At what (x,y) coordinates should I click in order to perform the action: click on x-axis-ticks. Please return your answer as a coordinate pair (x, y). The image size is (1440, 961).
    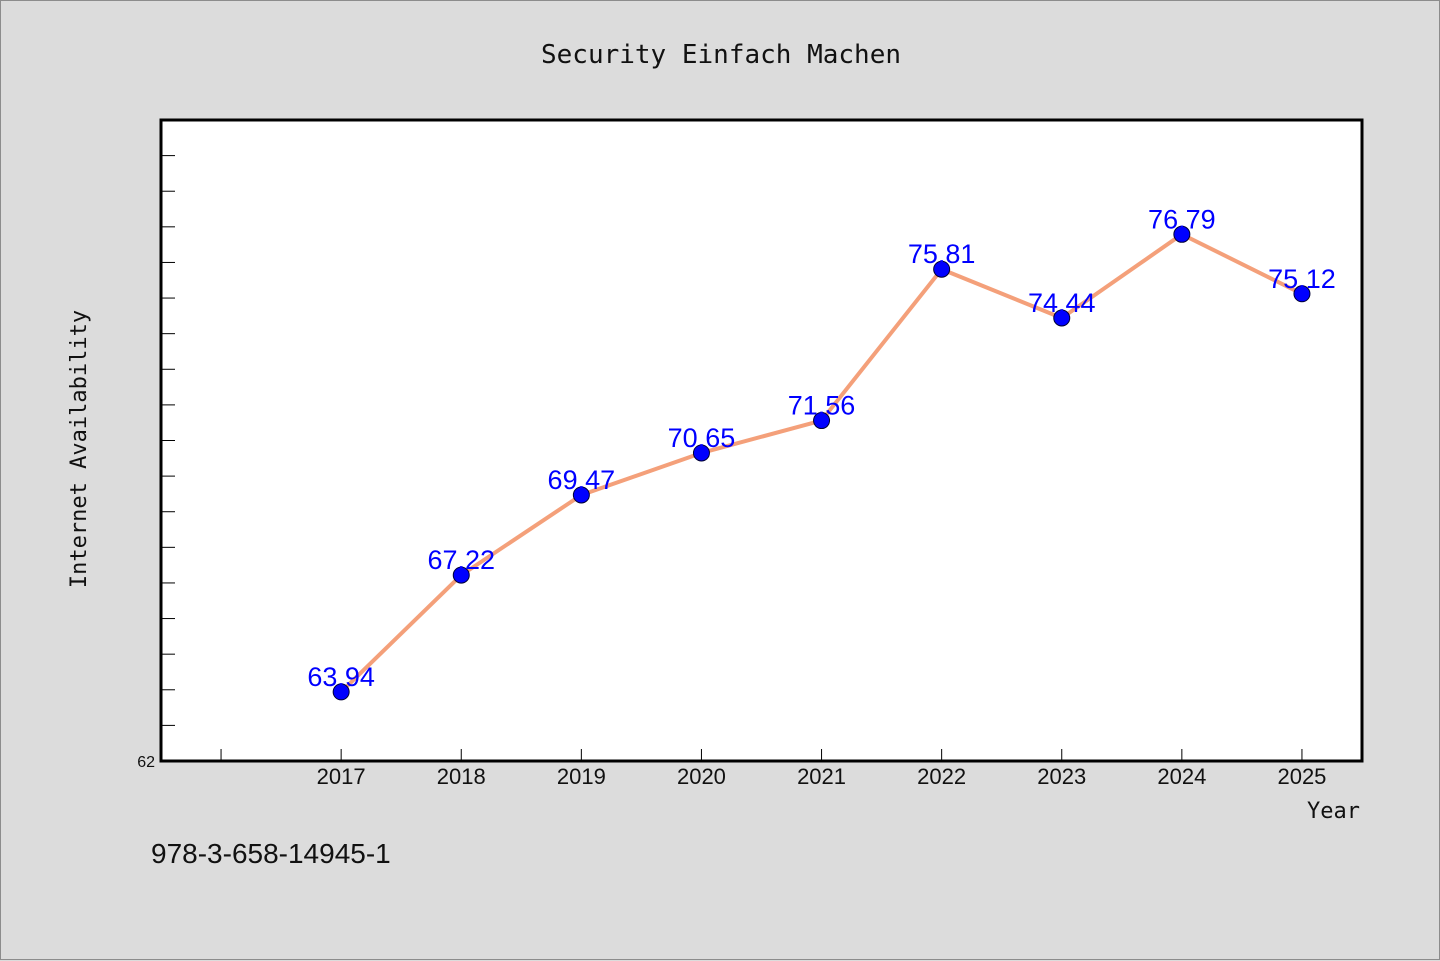
    Looking at the image, I should click on (761, 755).